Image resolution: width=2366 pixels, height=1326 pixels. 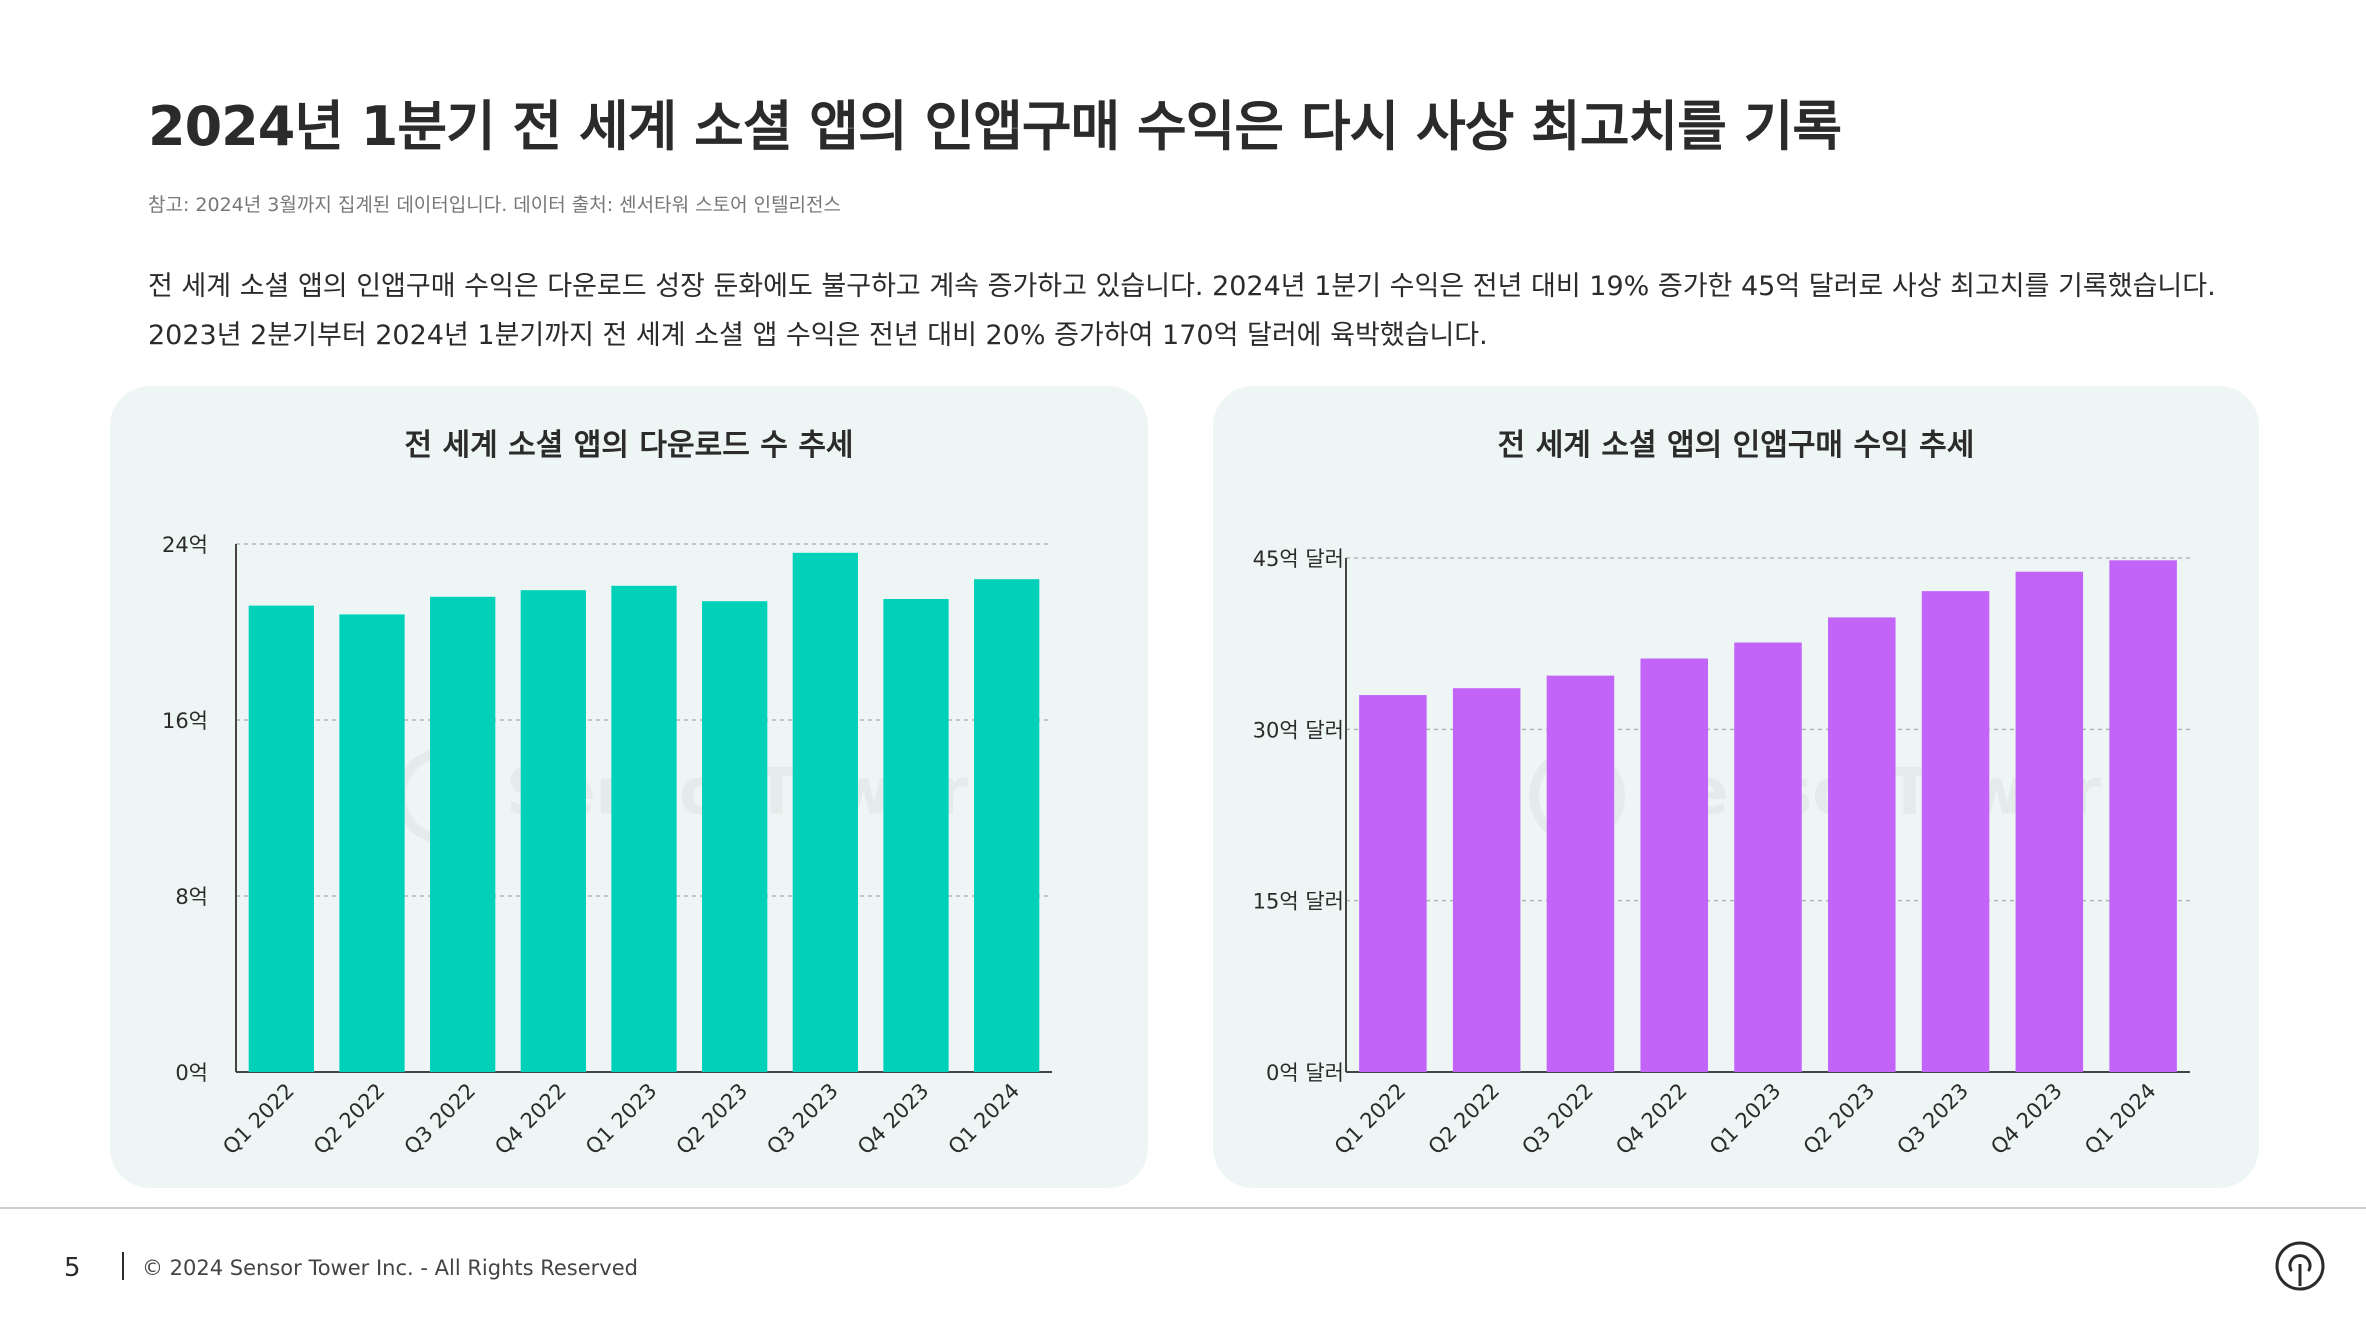 I want to click on y-tick-label: 45억 달러, so click(x=1298, y=559).